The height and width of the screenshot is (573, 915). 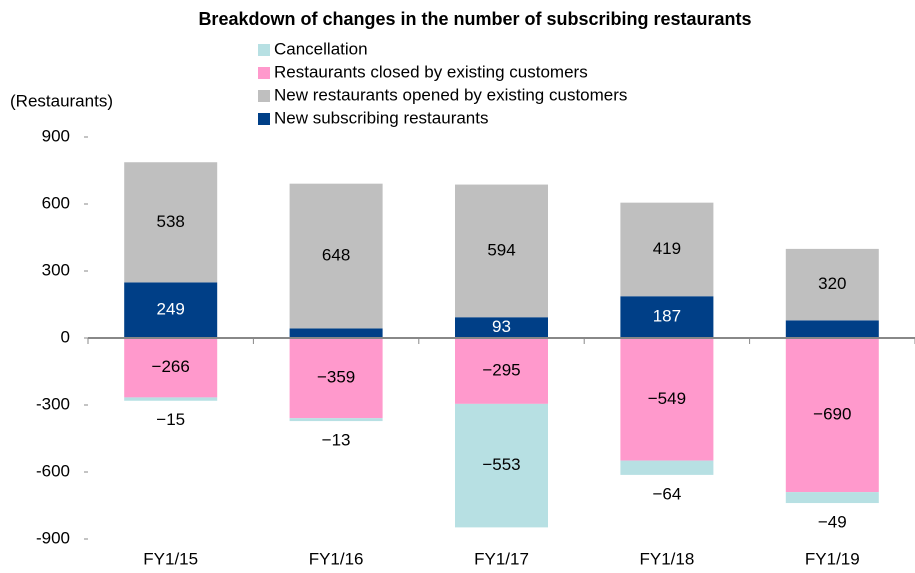 What do you see at coordinates (321, 48) in the screenshot?
I see `legend-label: Cancellation` at bounding box center [321, 48].